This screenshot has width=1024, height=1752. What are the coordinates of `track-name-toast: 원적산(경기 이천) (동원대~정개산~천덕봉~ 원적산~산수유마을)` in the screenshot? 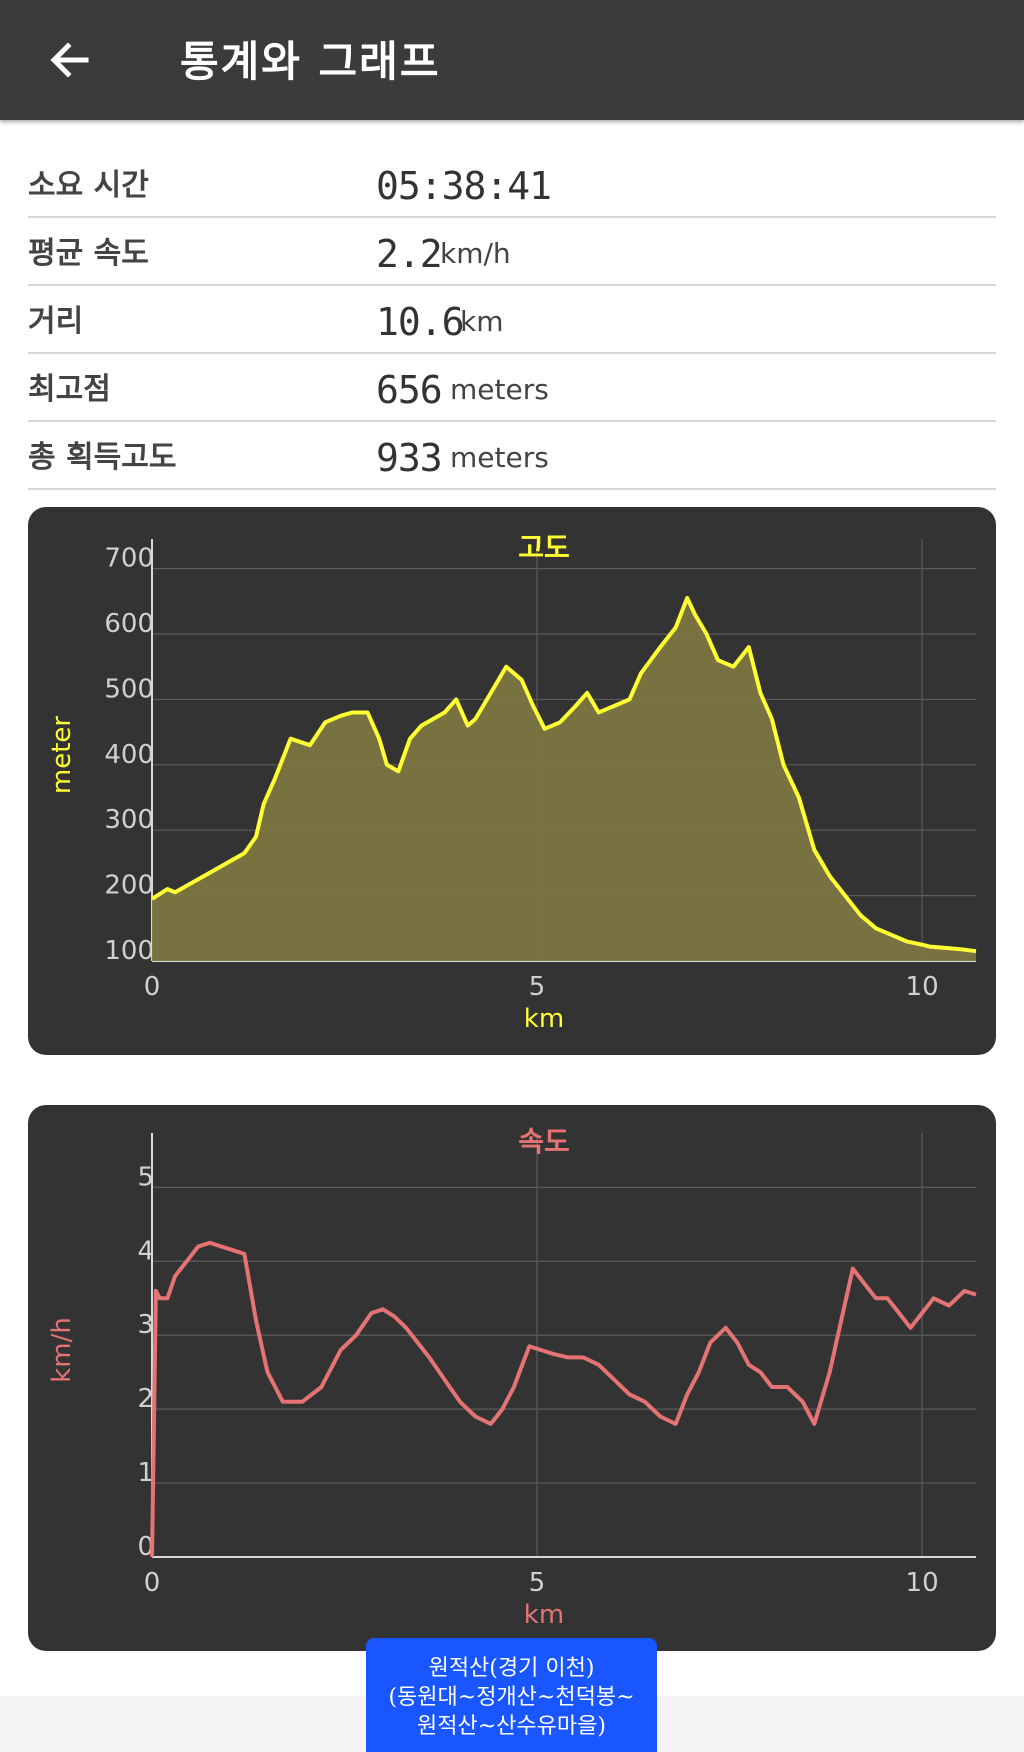 It's located at (511, 1695).